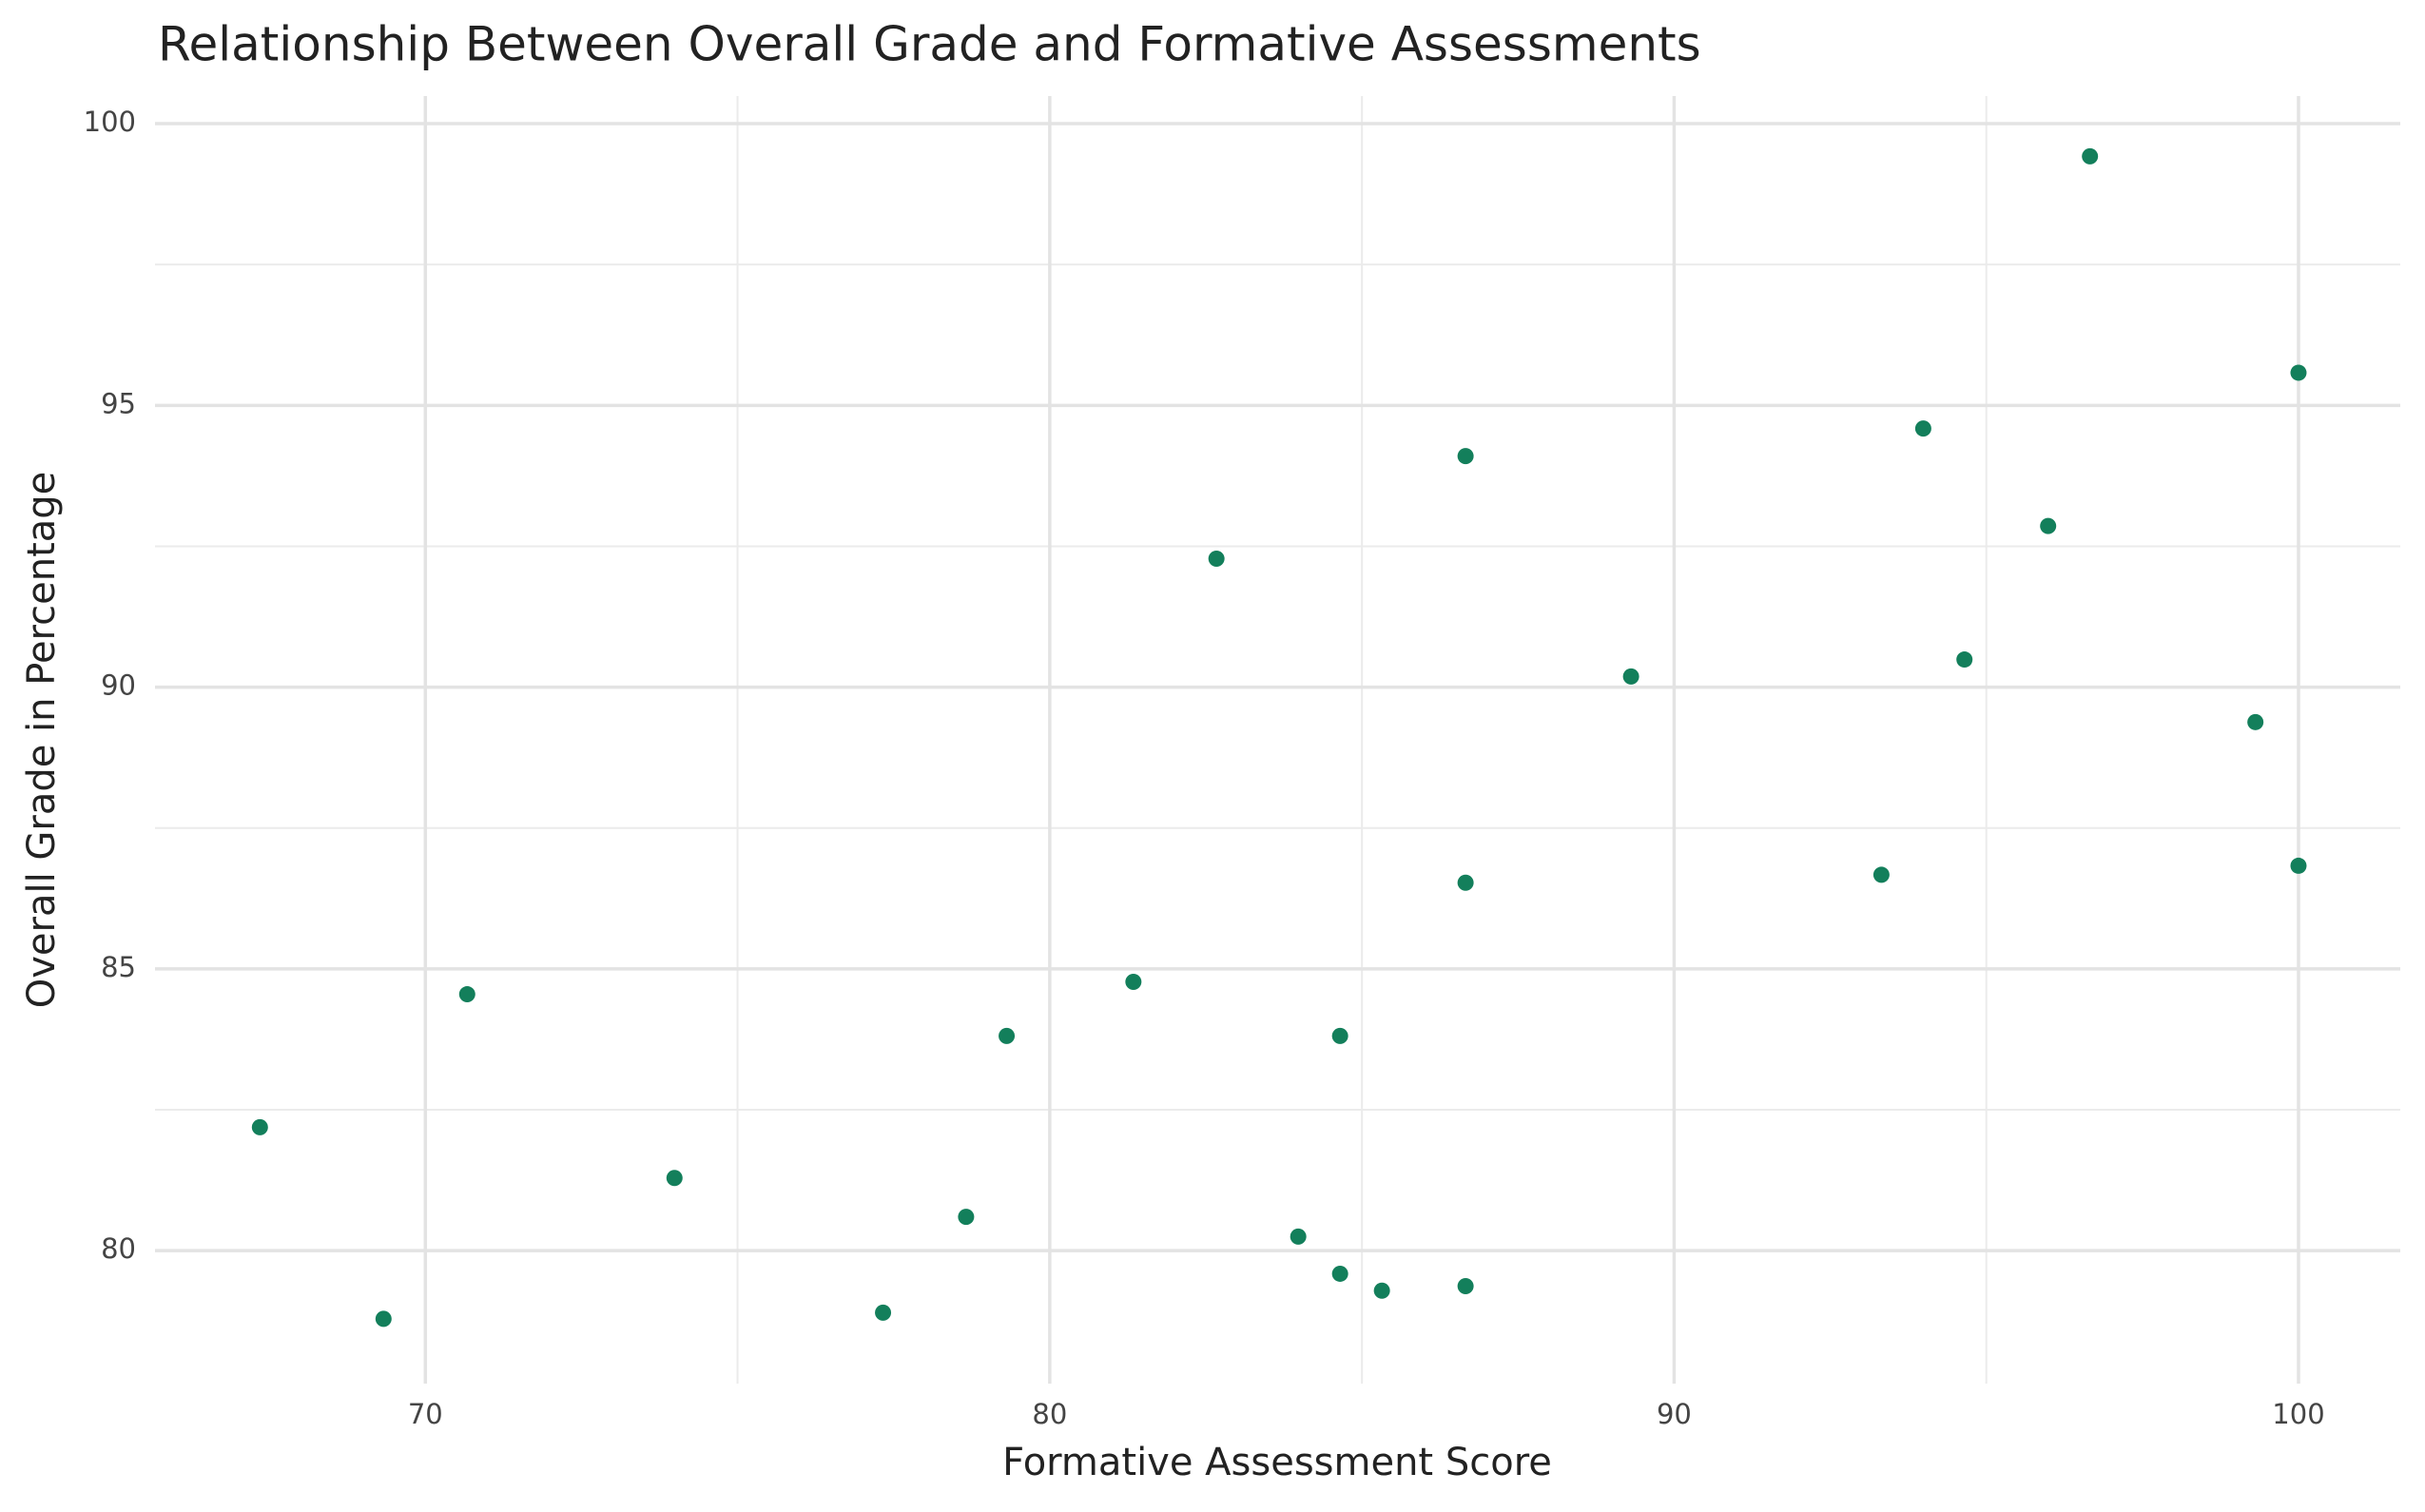 This screenshot has height=1512, width=2425. Describe the element at coordinates (110, 122) in the screenshot. I see `y-tick-label: 100` at that location.